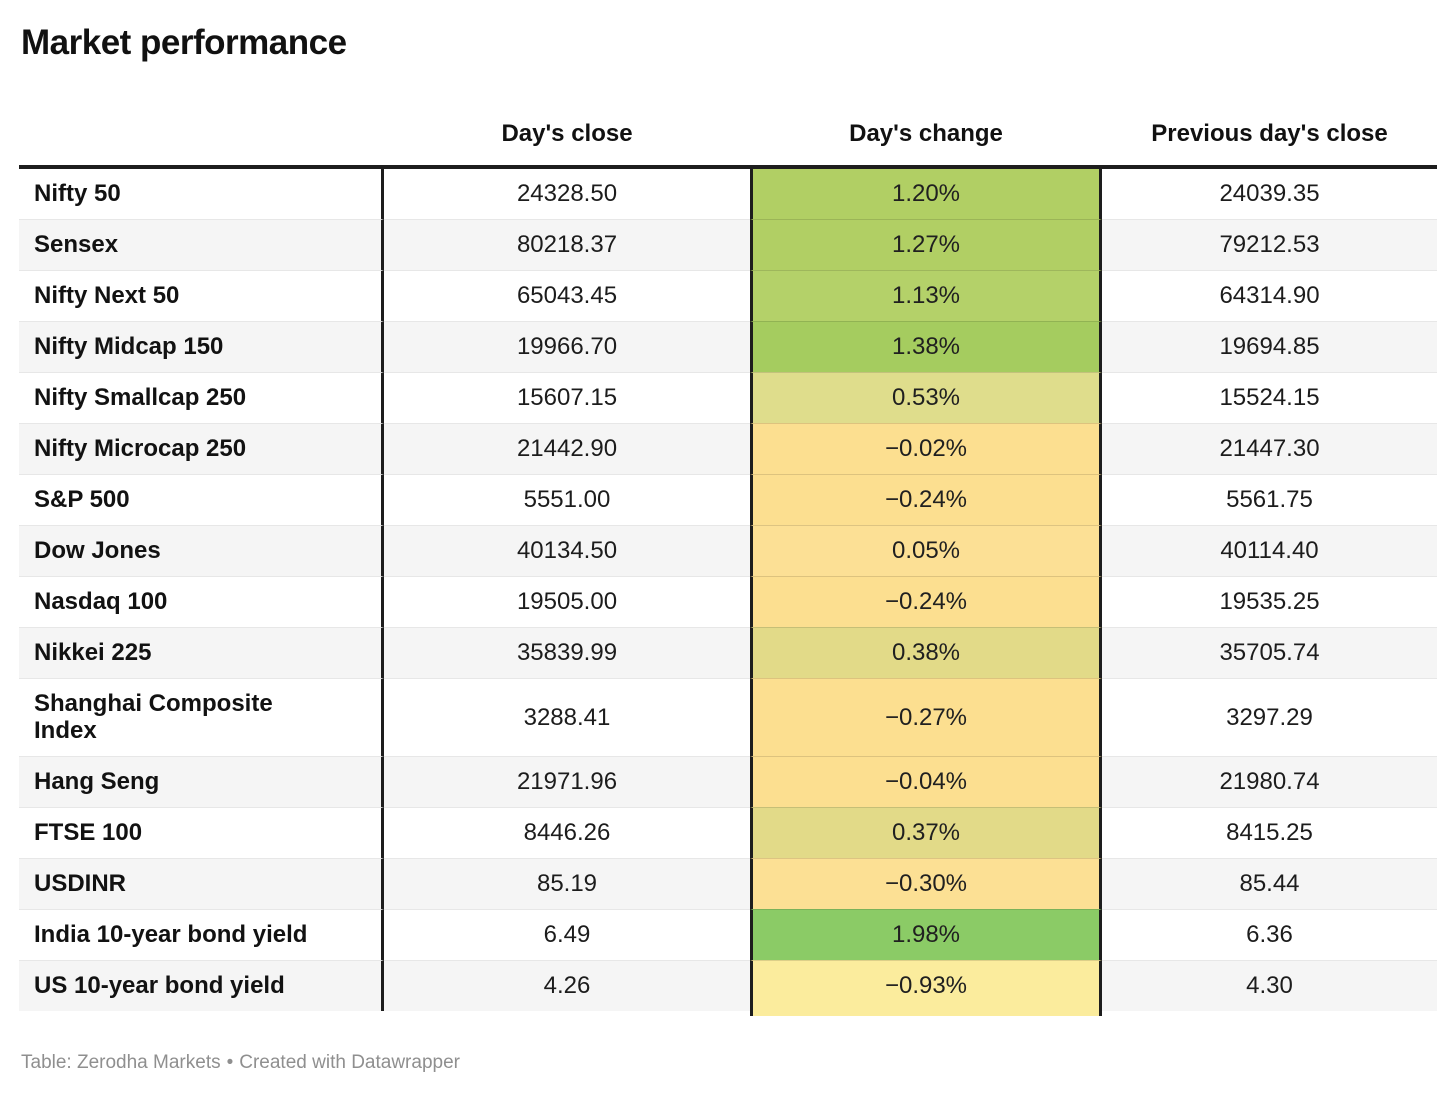 Image resolution: width=1456 pixels, height=1101 pixels. Describe the element at coordinates (926, 295) in the screenshot. I see `days-change-cell: 1.13%` at that location.